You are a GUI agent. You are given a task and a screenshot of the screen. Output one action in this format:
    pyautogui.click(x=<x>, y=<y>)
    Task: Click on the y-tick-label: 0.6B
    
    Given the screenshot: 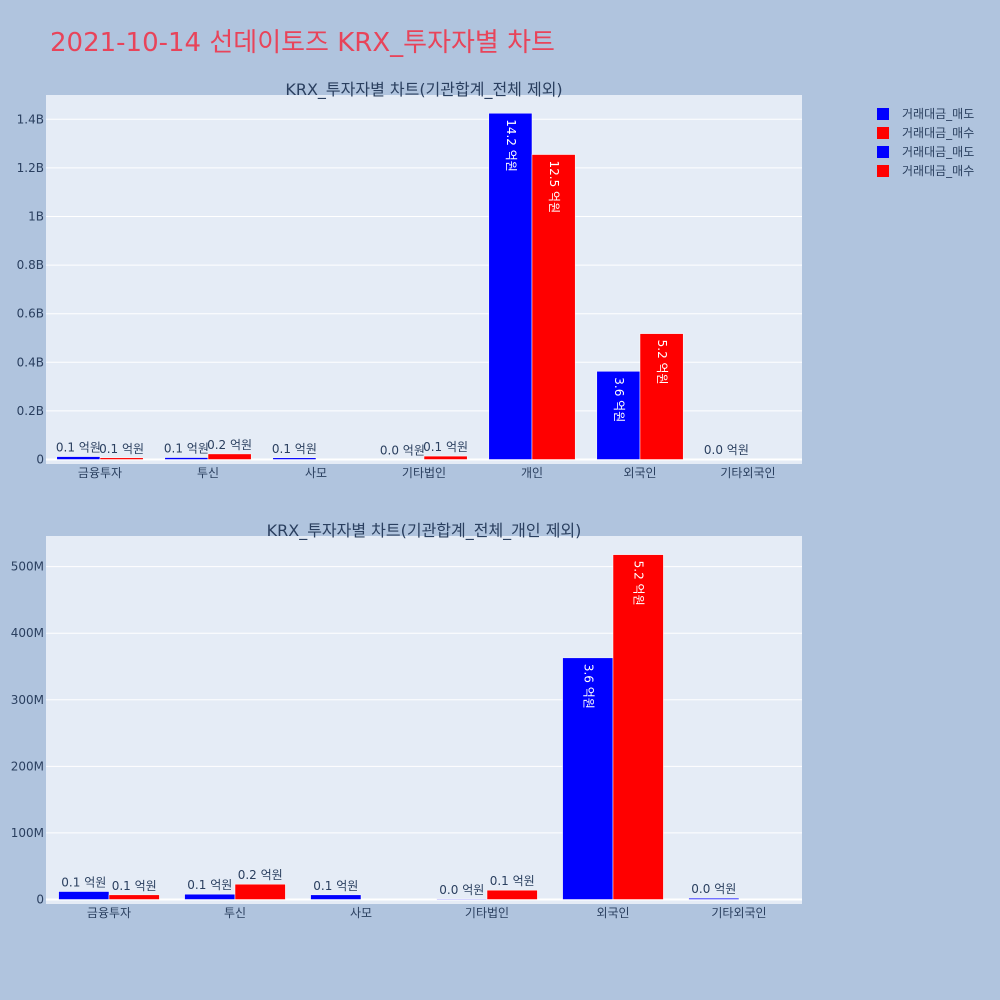 What is the action you would take?
    pyautogui.click(x=30, y=314)
    